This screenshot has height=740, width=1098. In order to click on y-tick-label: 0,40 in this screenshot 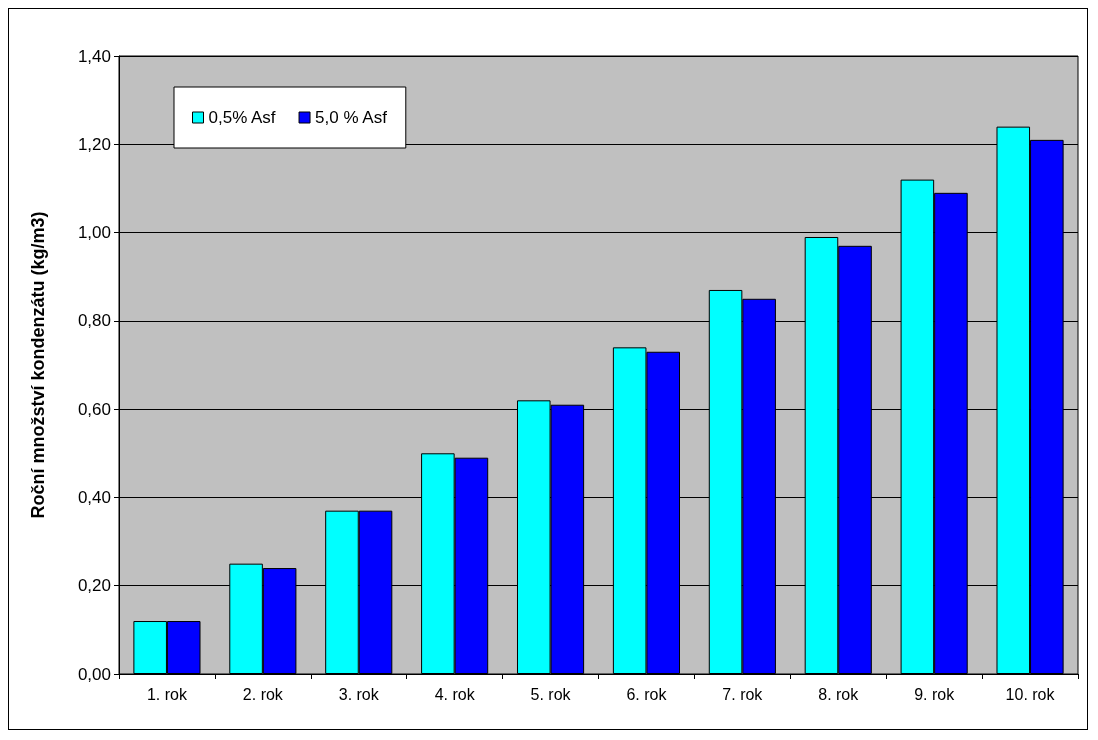, I will do `click(94, 497)`.